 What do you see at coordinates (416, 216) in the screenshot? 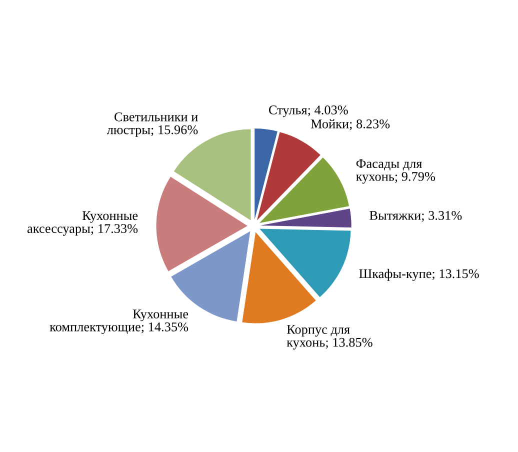
I see `slice-label: Вытяжки; 3.31%` at bounding box center [416, 216].